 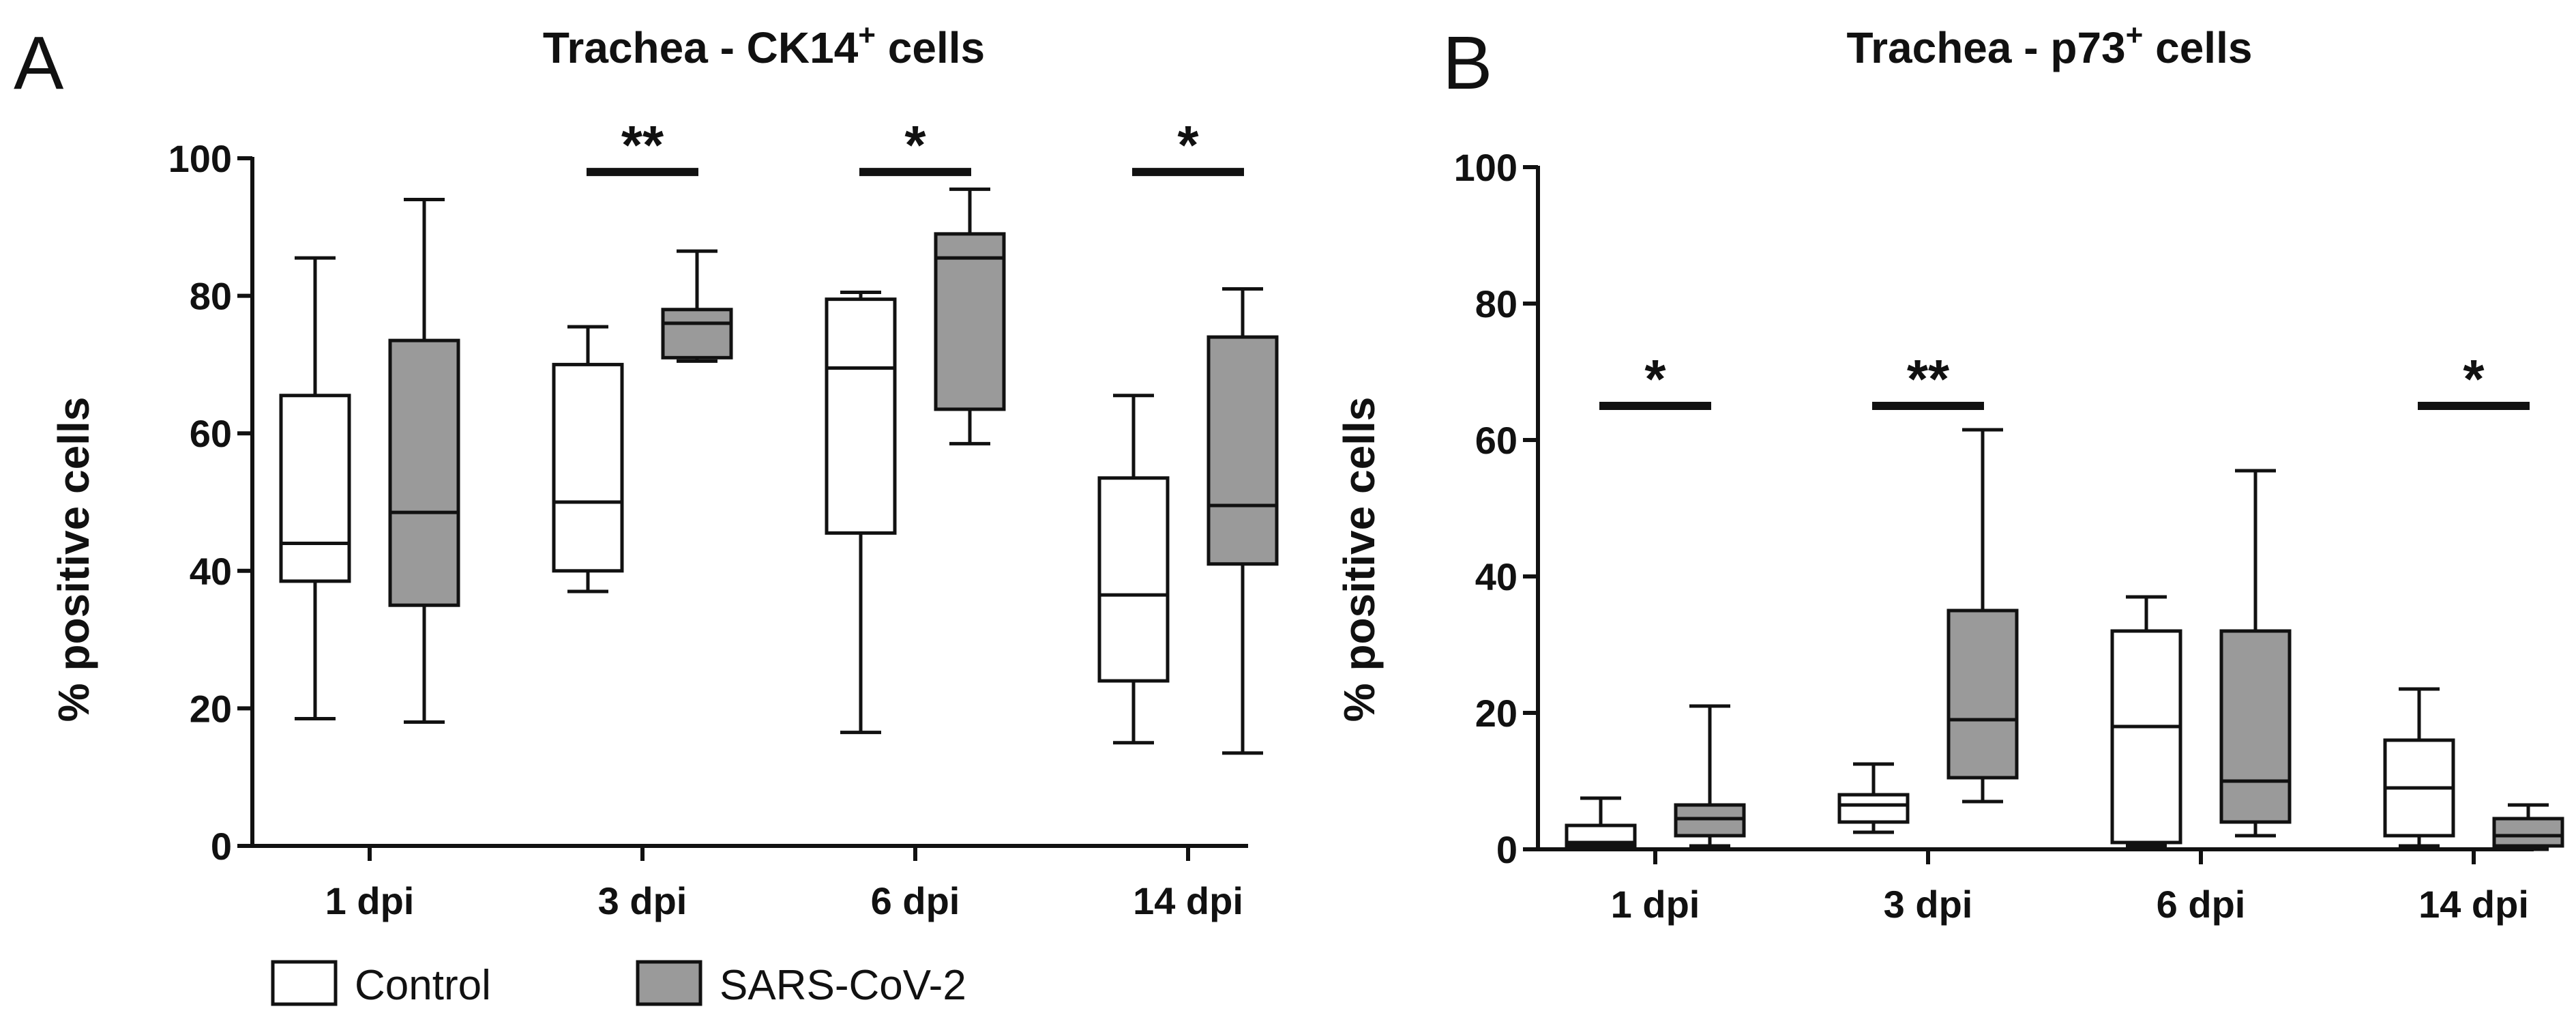 I want to click on panel-a-significance-label: **, so click(x=642, y=145).